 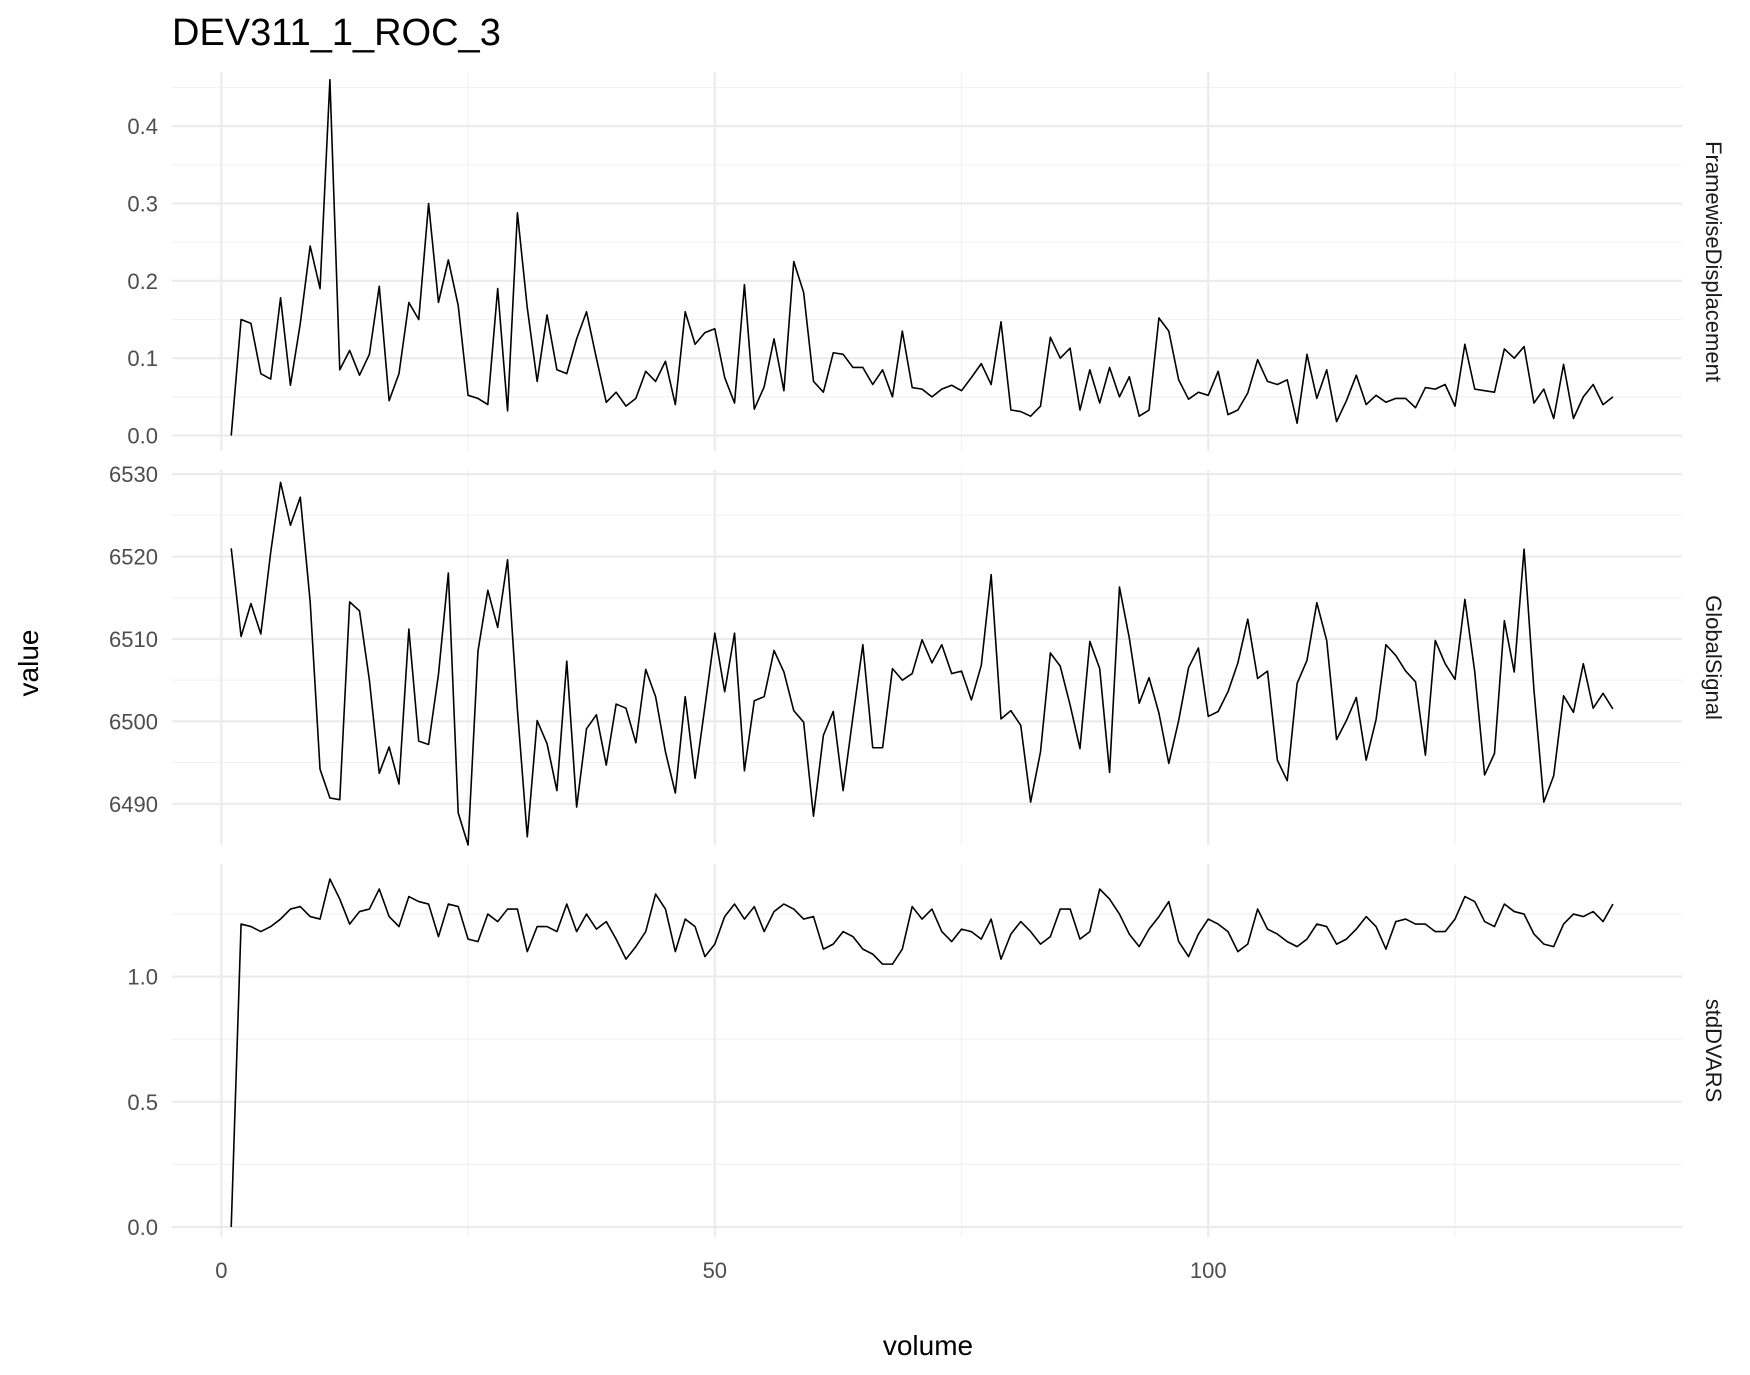 What do you see at coordinates (142, 358) in the screenshot?
I see `y-tick-label: 0.1` at bounding box center [142, 358].